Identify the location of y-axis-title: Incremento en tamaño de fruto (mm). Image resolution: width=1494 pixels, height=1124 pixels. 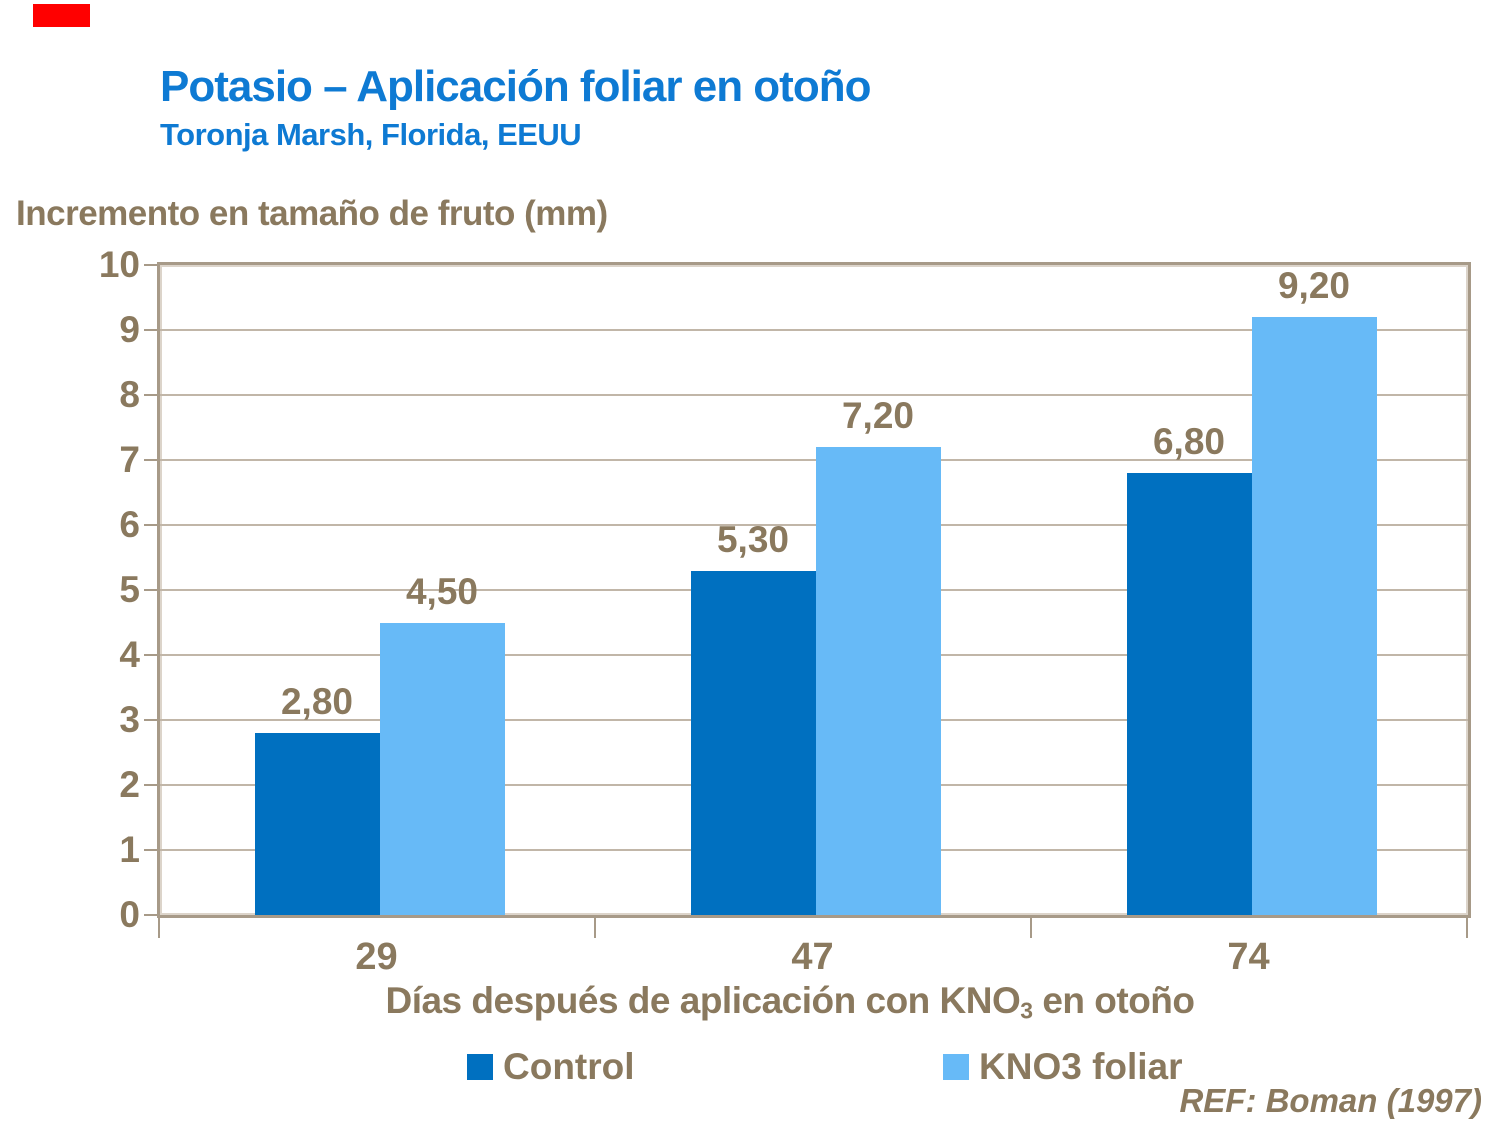
(312, 213).